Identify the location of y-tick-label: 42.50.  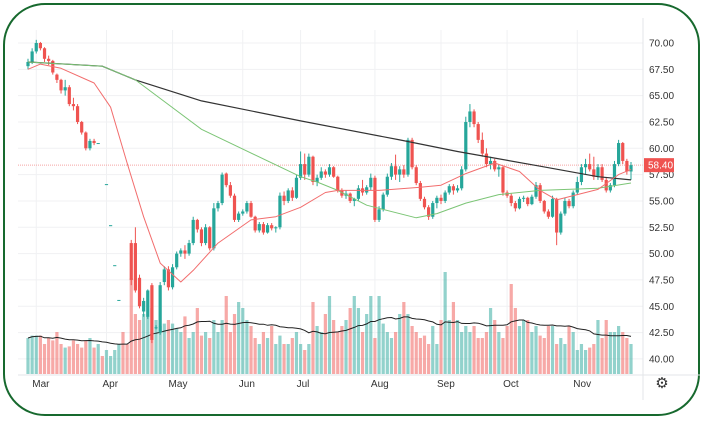
(661, 333).